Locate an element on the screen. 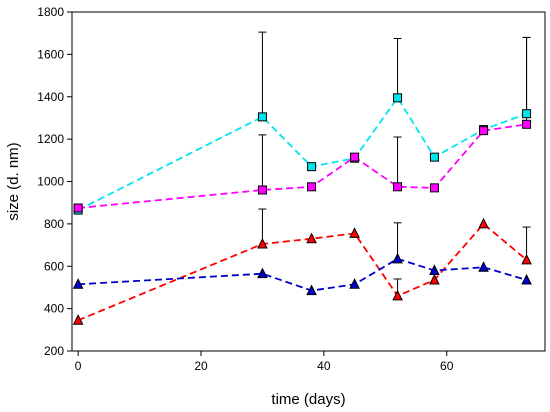  y-tick-label: 1600 is located at coordinates (50, 54).